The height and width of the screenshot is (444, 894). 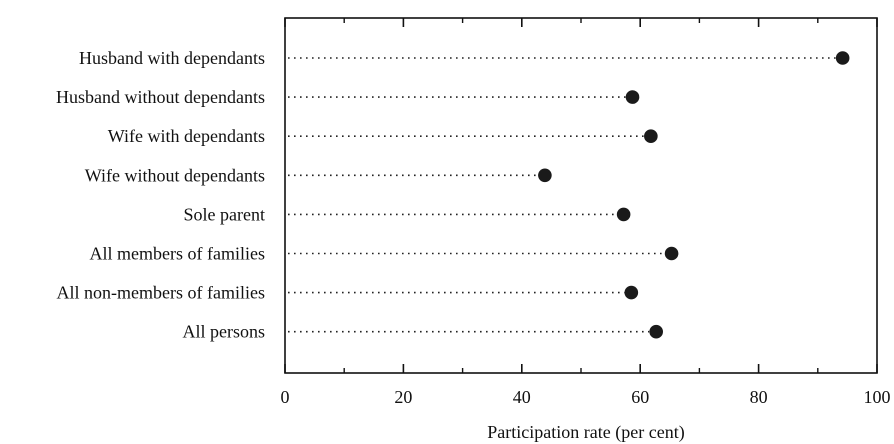 I want to click on category-label: Husband with dependants, so click(x=172, y=58).